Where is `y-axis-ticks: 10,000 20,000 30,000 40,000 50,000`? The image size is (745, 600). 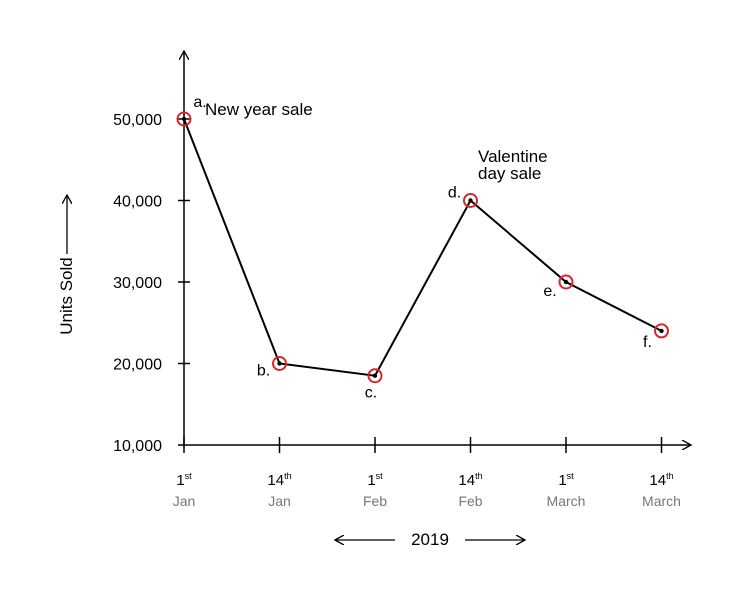
y-axis-ticks: 10,000 20,000 30,000 40,000 50,000 is located at coordinates (151, 283).